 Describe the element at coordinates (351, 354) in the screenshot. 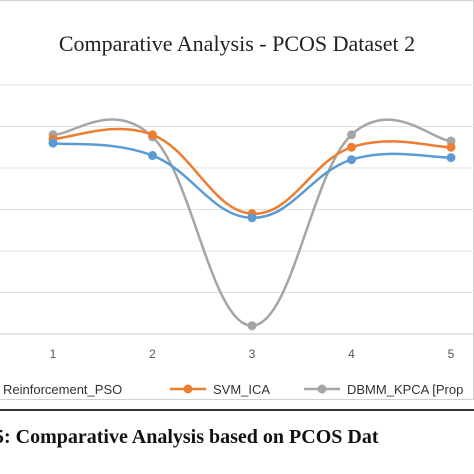

I see `x-tick-label: 4` at that location.